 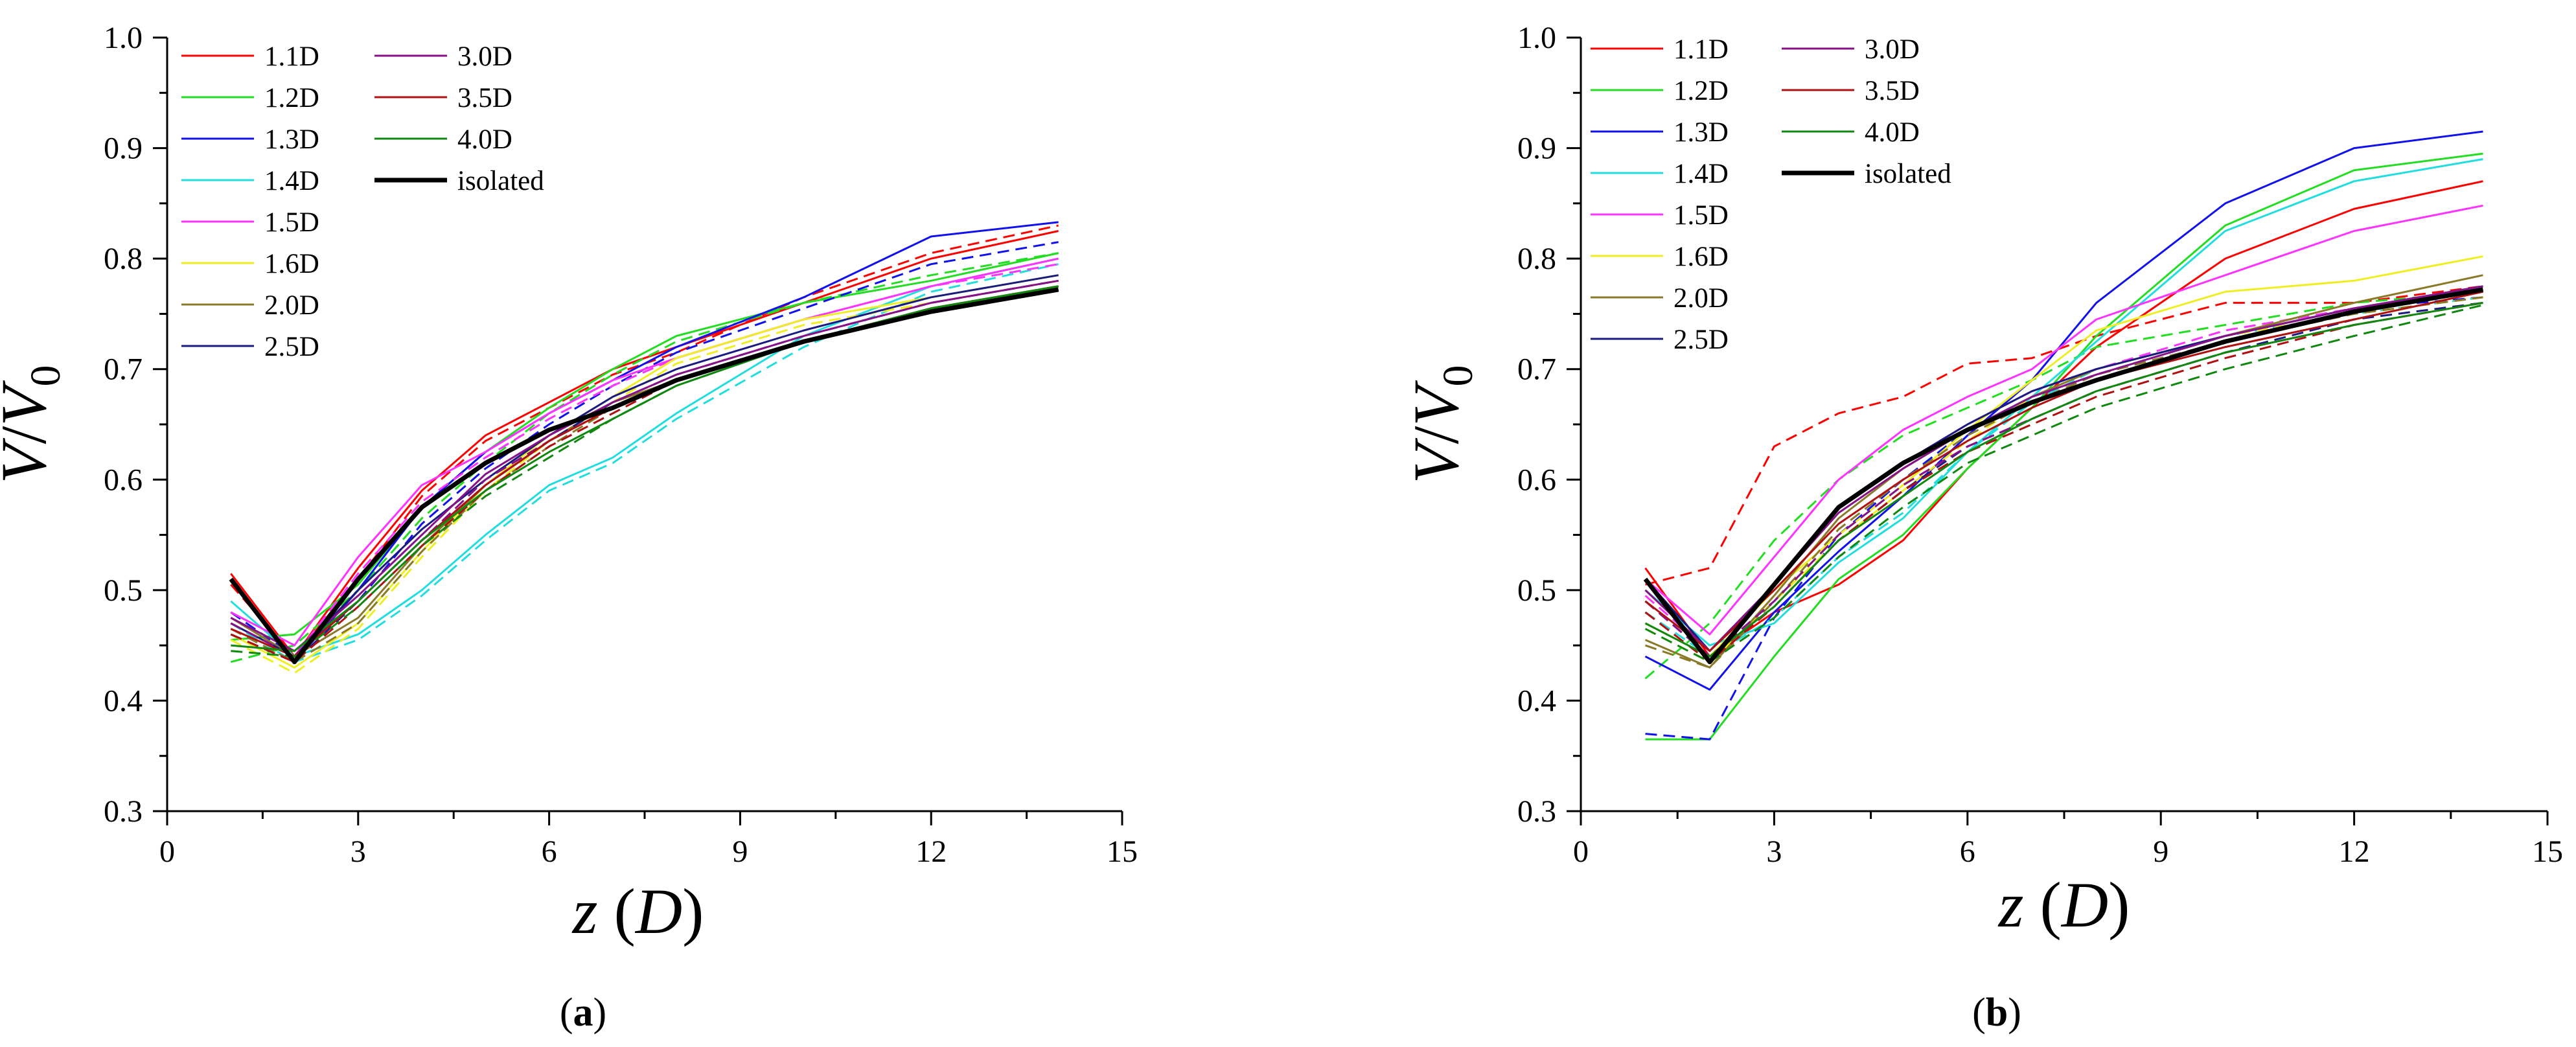 I want to click on legend-entry: 3.0D, so click(x=1851, y=49).